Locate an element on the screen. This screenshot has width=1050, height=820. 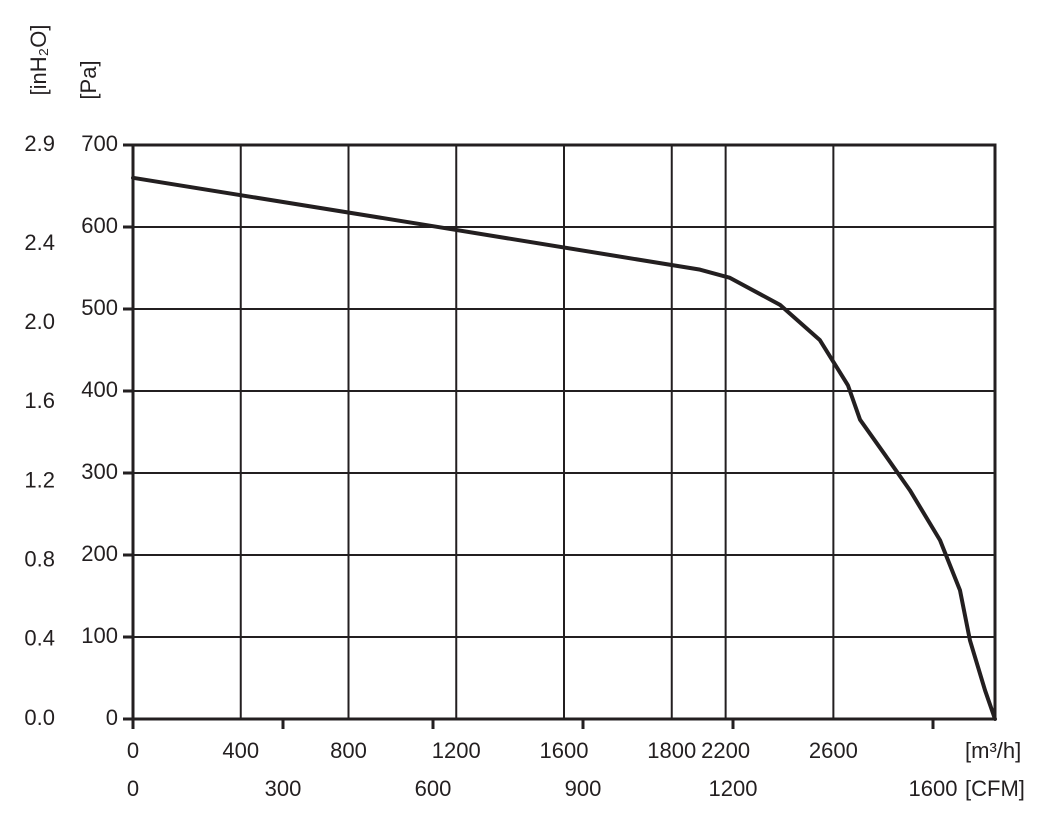
x-tick-label: 2200 is located at coordinates (725, 750).